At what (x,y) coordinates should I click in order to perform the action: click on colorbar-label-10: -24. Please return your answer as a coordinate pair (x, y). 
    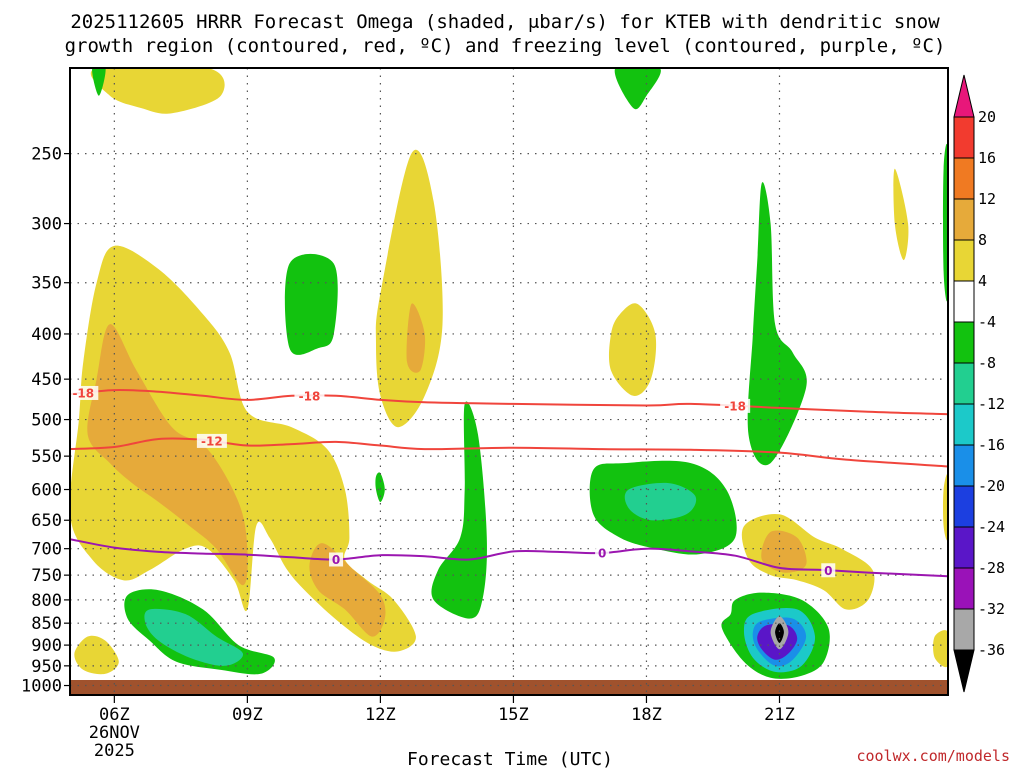
    Looking at the image, I should click on (991, 527).